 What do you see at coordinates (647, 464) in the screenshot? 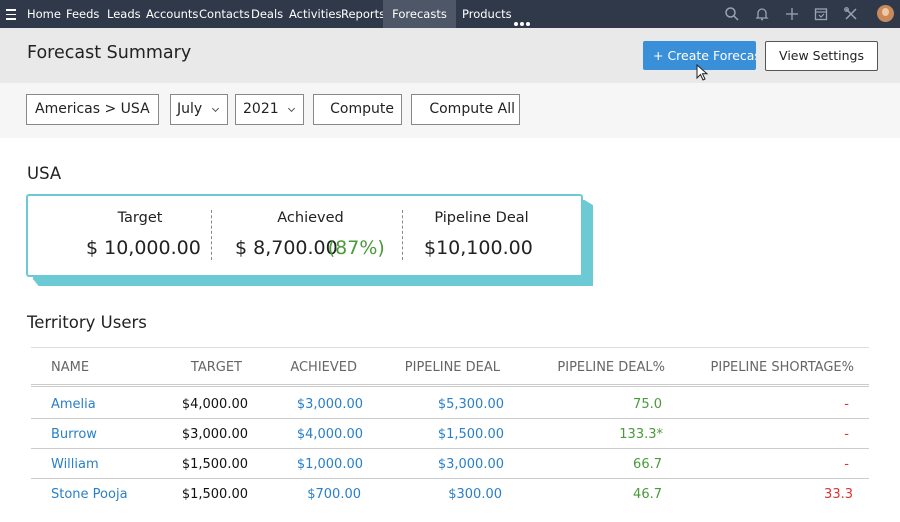
I see `user-pipeline-pct: 66.7` at bounding box center [647, 464].